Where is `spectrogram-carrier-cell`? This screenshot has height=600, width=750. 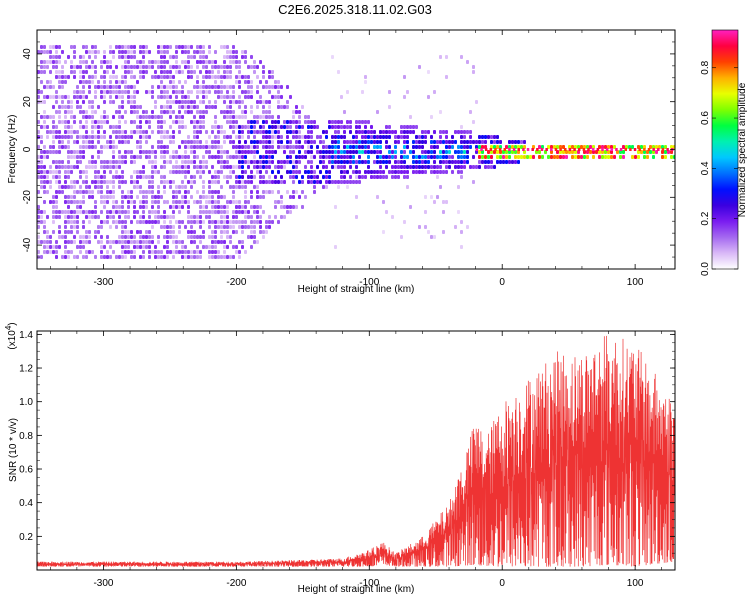 spectrogram-carrier-cell is located at coordinates (570, 149).